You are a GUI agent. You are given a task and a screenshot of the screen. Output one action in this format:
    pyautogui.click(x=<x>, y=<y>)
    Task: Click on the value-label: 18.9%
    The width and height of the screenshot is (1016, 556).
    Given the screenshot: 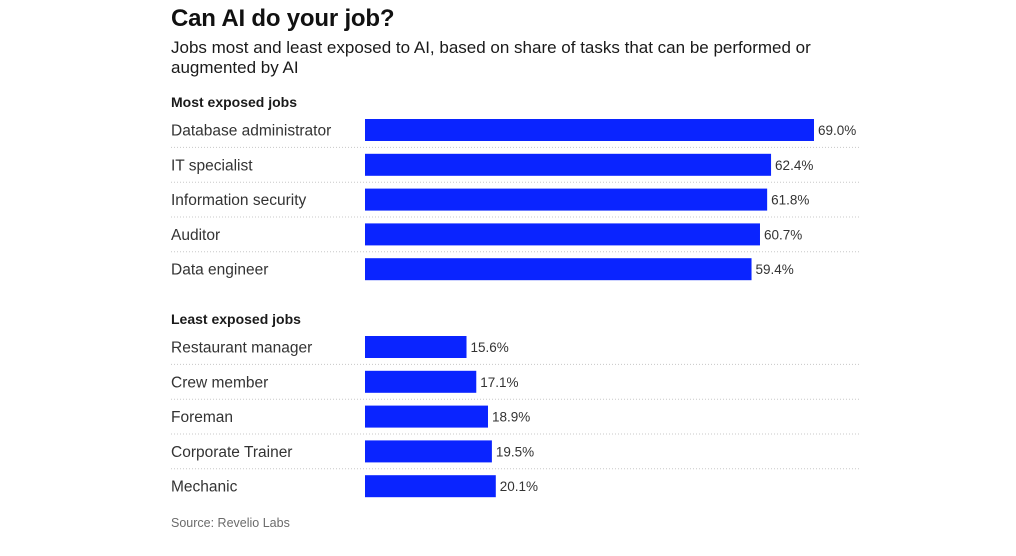 What is the action you would take?
    pyautogui.click(x=511, y=417)
    